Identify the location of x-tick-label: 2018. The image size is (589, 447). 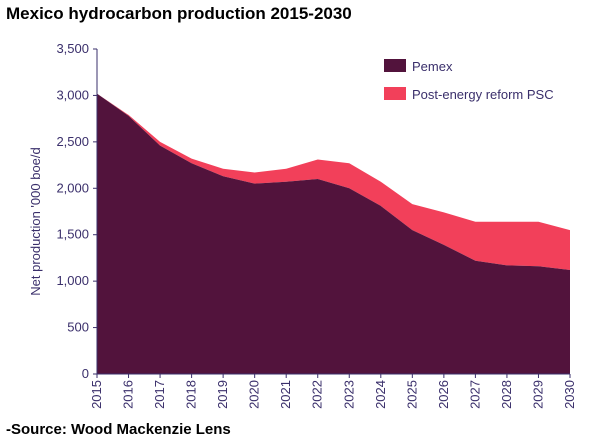
(191, 394).